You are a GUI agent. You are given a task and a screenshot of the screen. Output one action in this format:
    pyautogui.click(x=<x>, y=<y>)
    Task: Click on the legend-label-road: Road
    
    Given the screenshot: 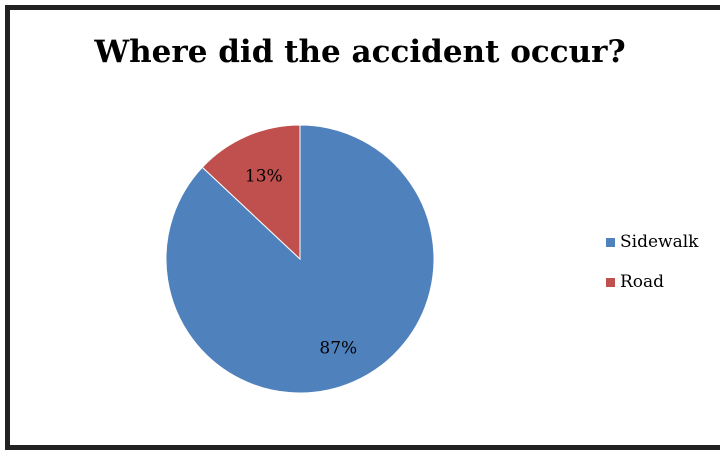 What is the action you would take?
    pyautogui.click(x=642, y=282)
    